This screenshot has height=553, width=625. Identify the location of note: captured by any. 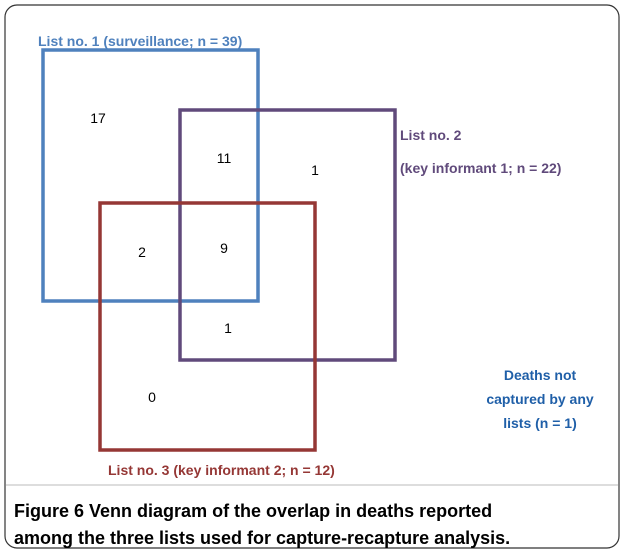
(540, 399).